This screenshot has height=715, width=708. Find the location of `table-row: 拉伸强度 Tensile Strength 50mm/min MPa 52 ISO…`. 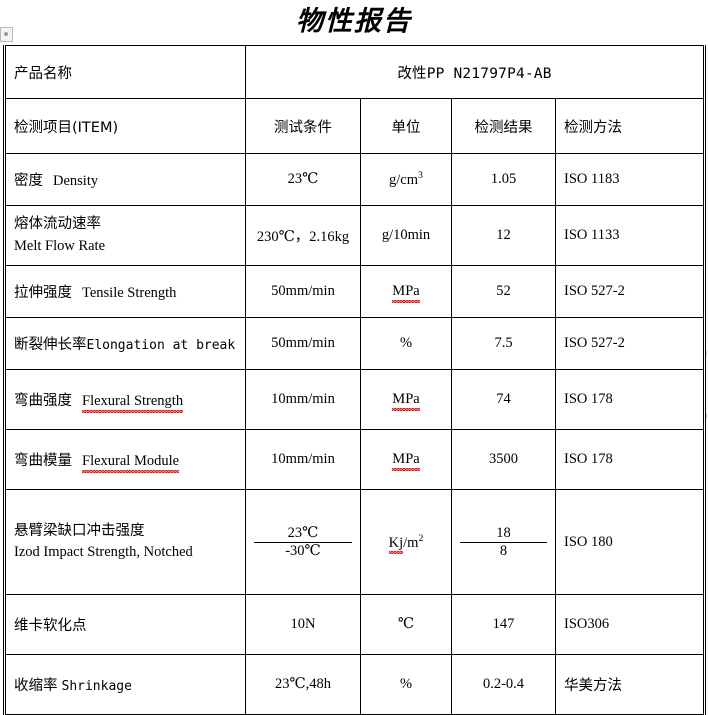

table-row: 拉伸强度 Tensile Strength 50mm/min MPa 52 ISO… is located at coordinates (355, 291).